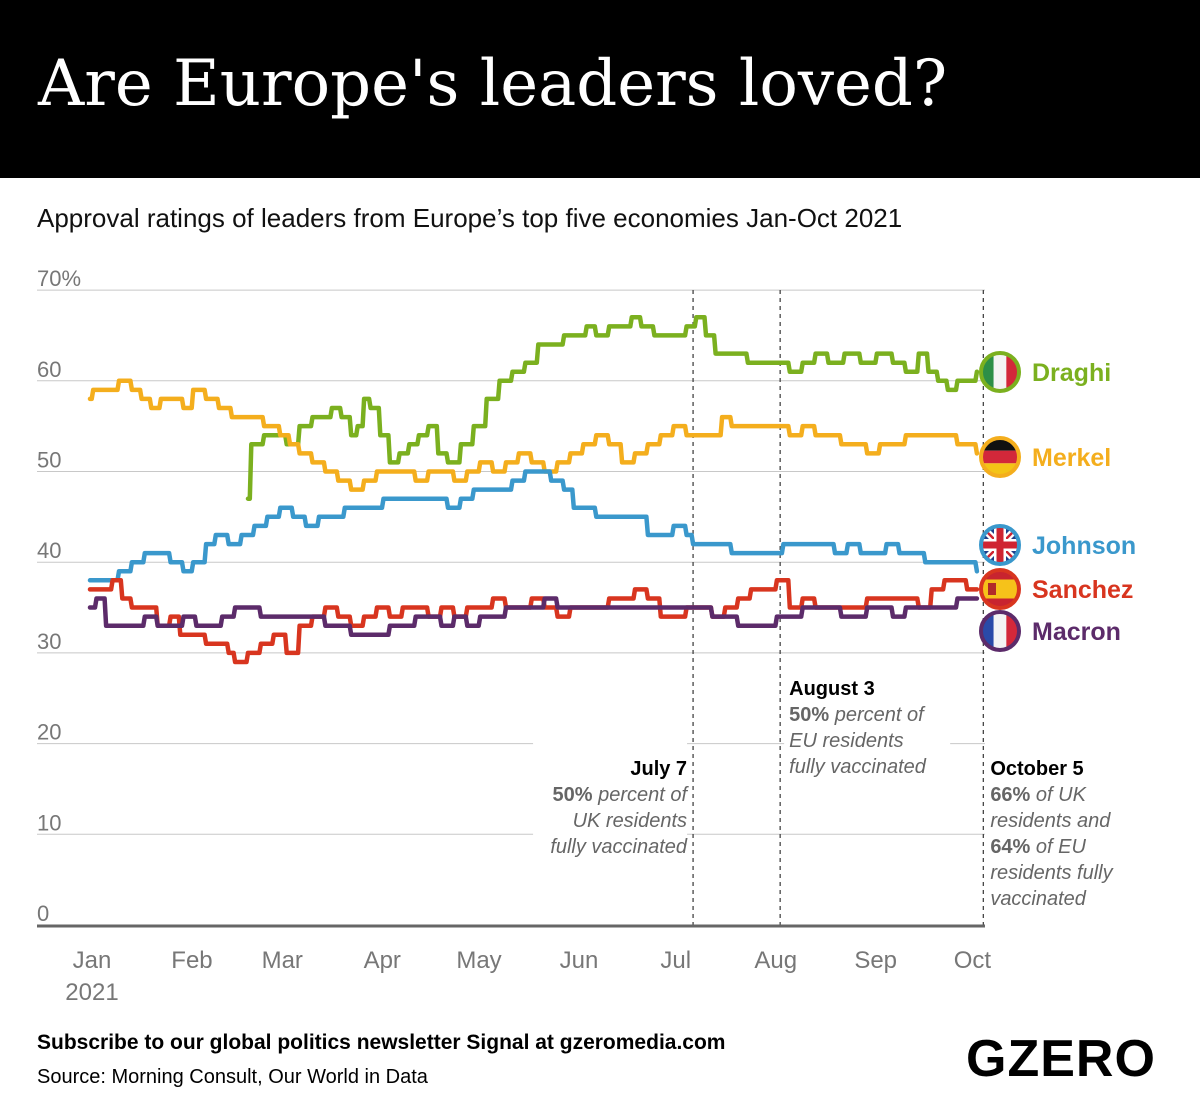 This screenshot has height=1120, width=1200. Describe the element at coordinates (875, 960) in the screenshot. I see `x-tick-label: Sep` at that location.